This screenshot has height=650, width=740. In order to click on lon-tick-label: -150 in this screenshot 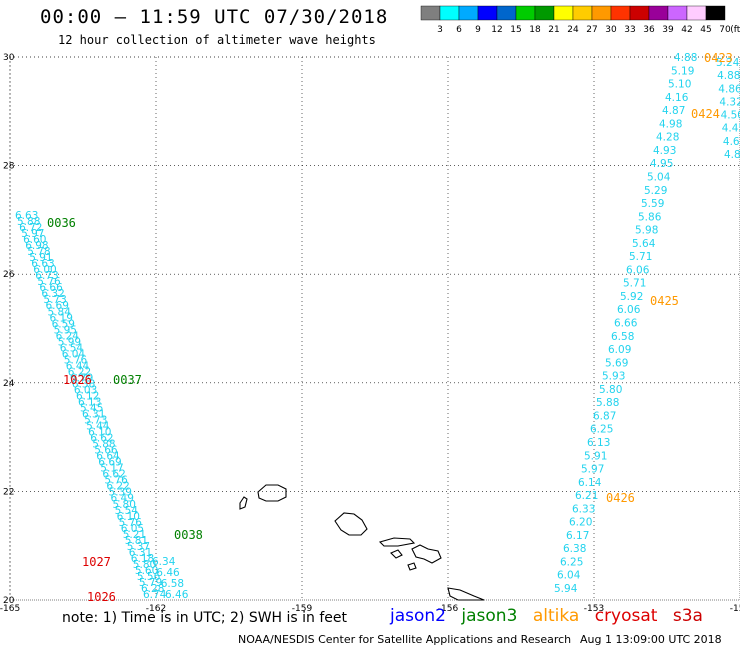, I will do `click(735, 609)`.